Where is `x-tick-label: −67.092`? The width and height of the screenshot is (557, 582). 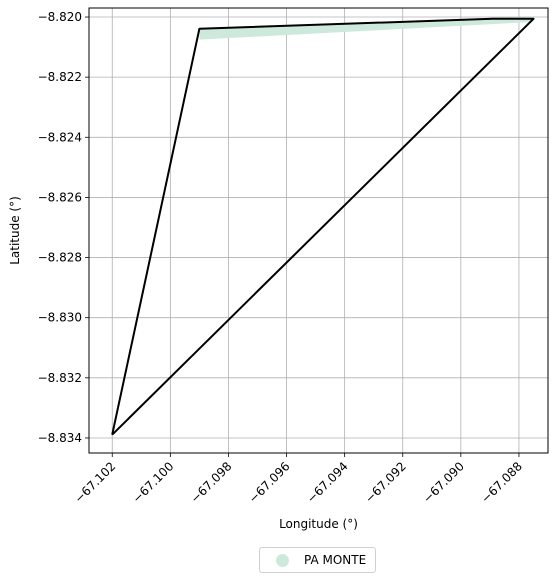 x-tick-label: −67.092 is located at coordinates (385, 482).